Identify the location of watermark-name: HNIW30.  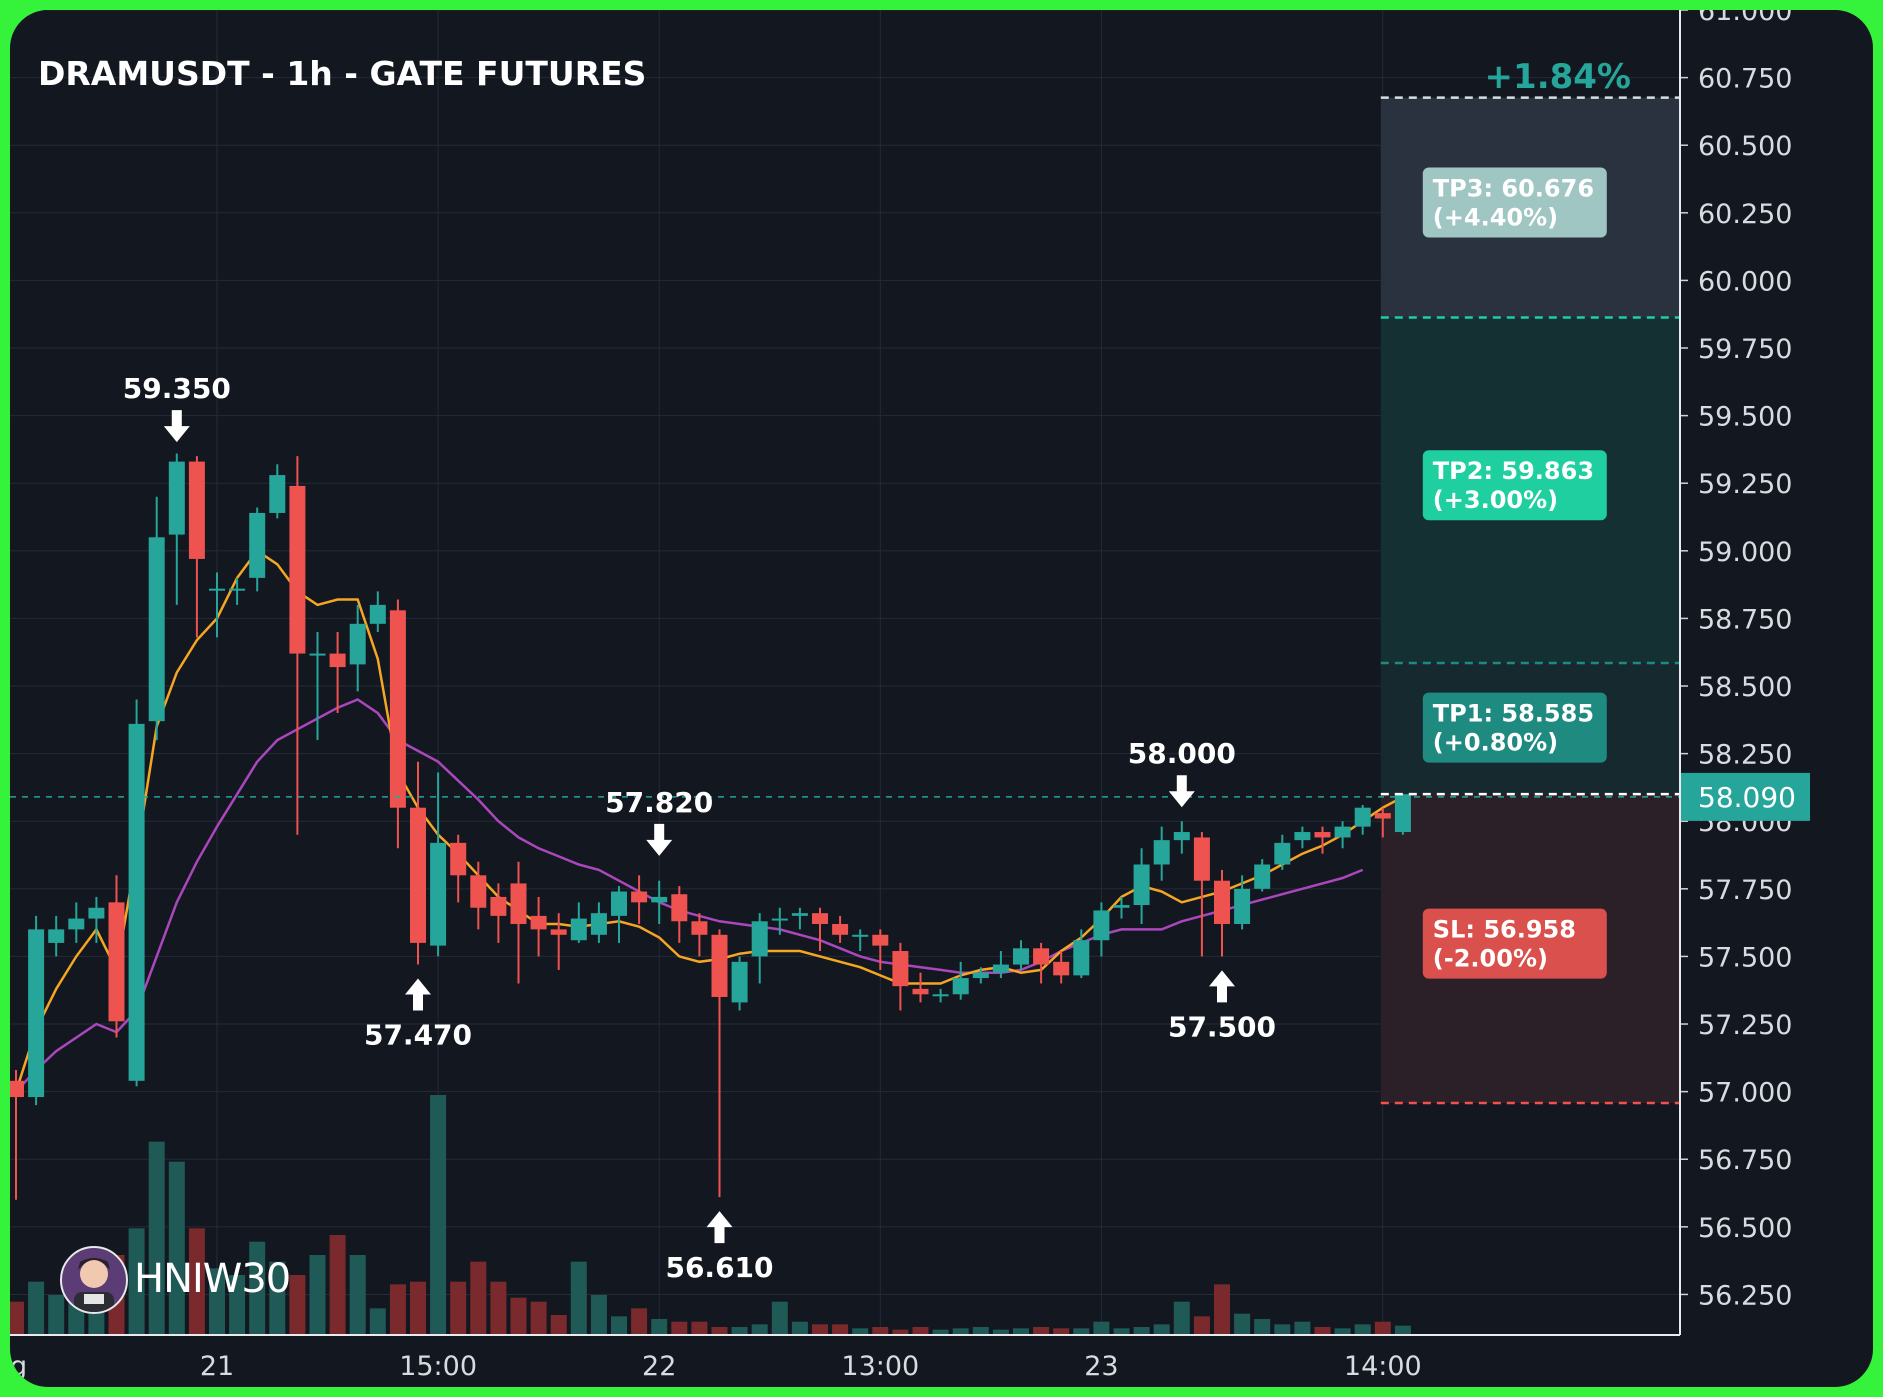
(212, 1279).